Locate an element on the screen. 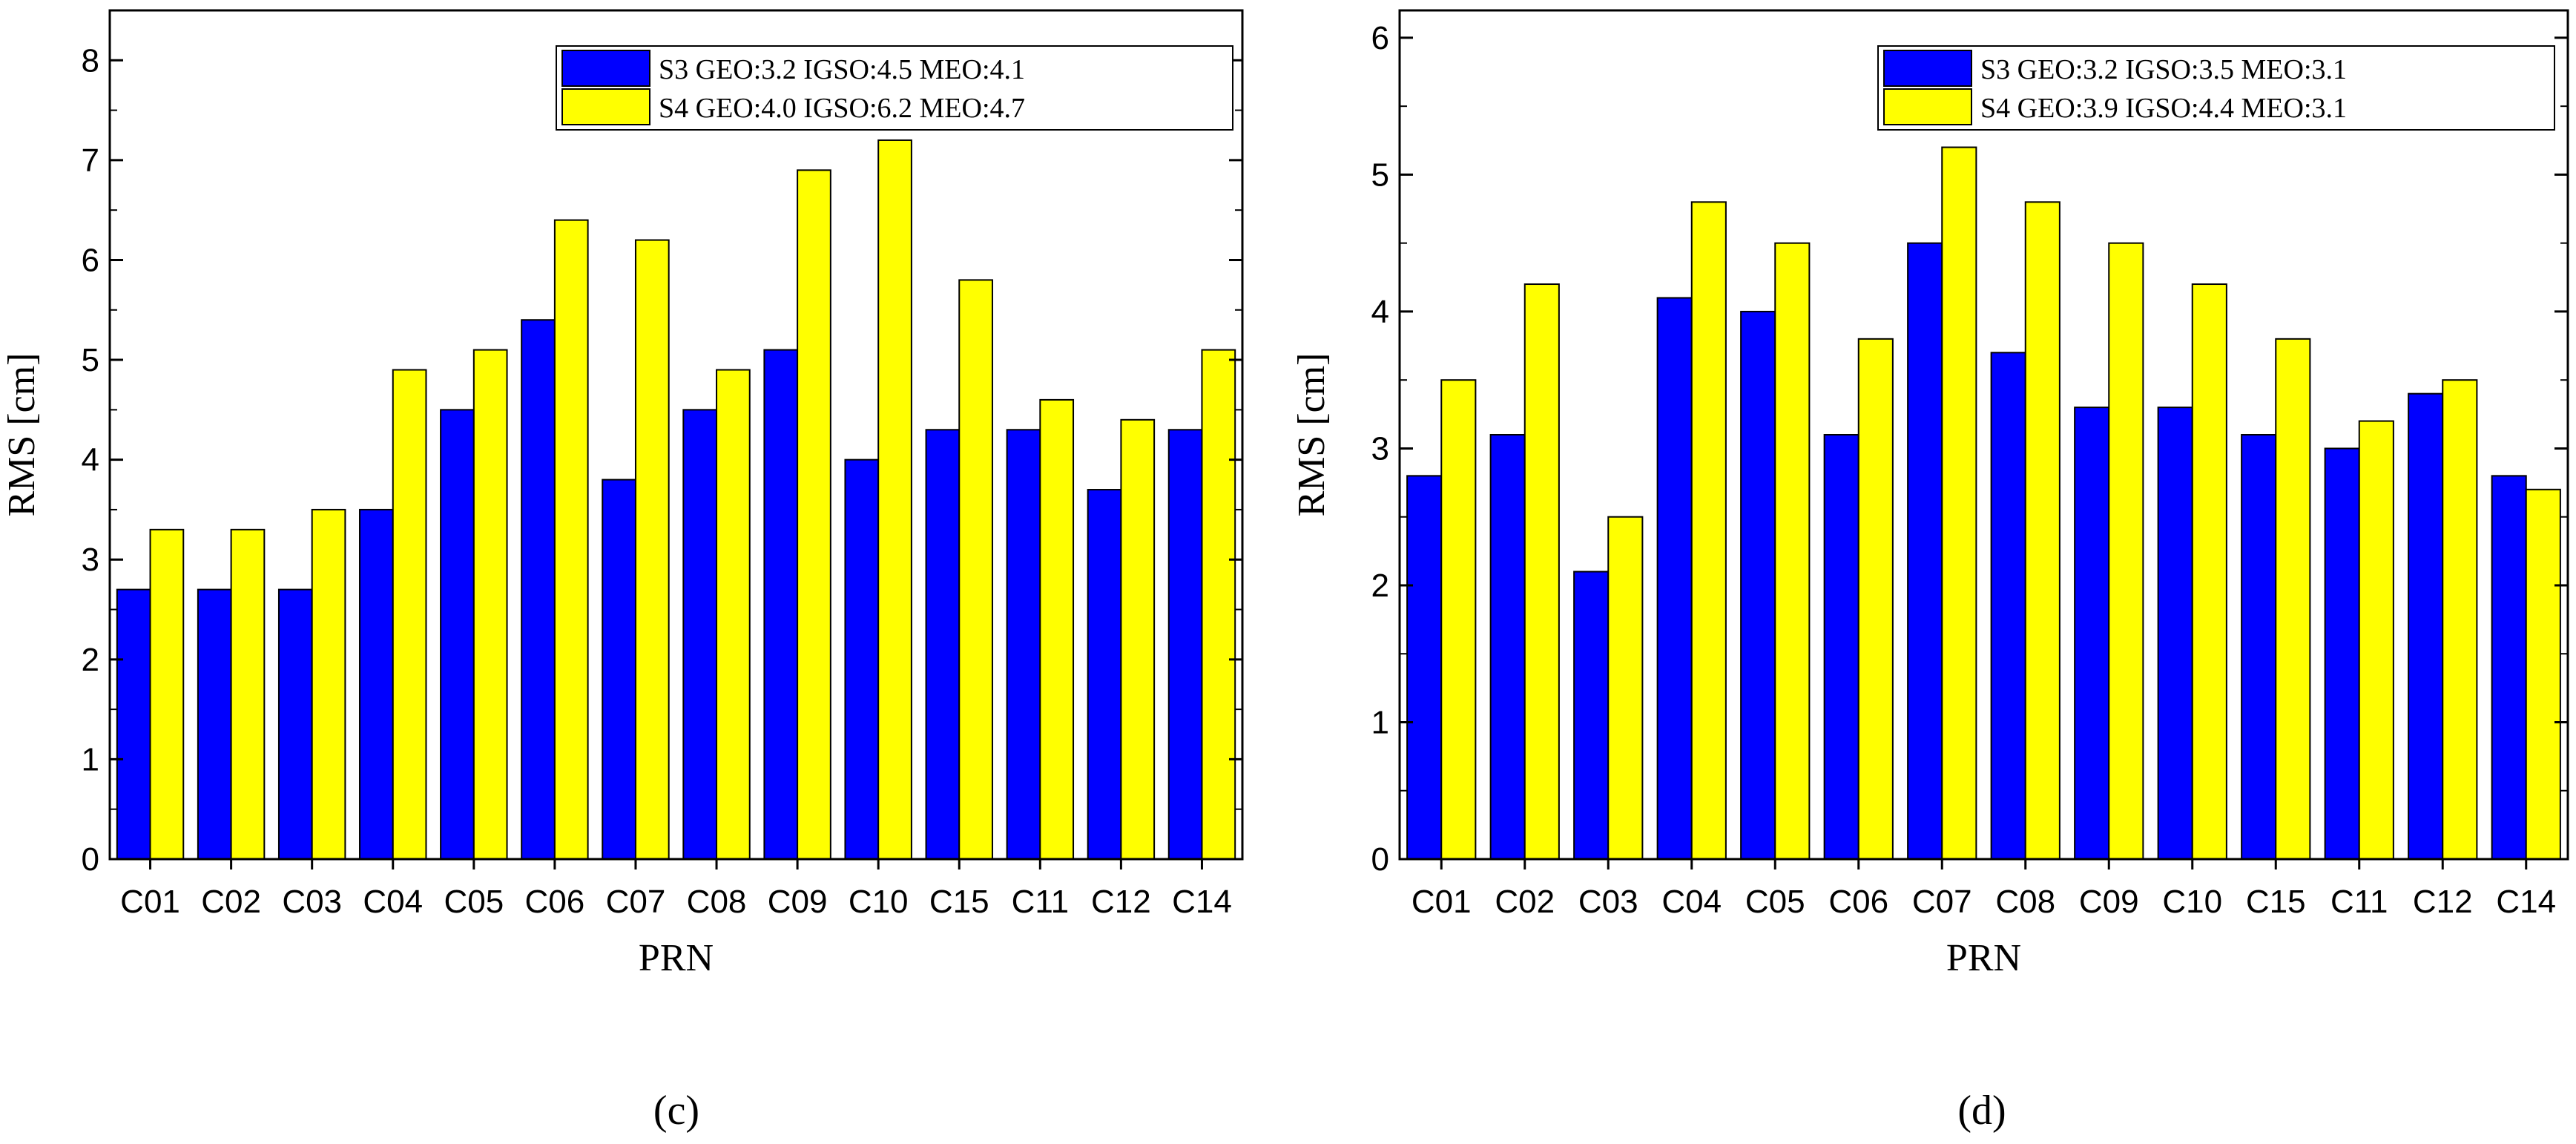 The width and height of the screenshot is (2576, 1144). bar-s3-c15 is located at coordinates (2259, 647).